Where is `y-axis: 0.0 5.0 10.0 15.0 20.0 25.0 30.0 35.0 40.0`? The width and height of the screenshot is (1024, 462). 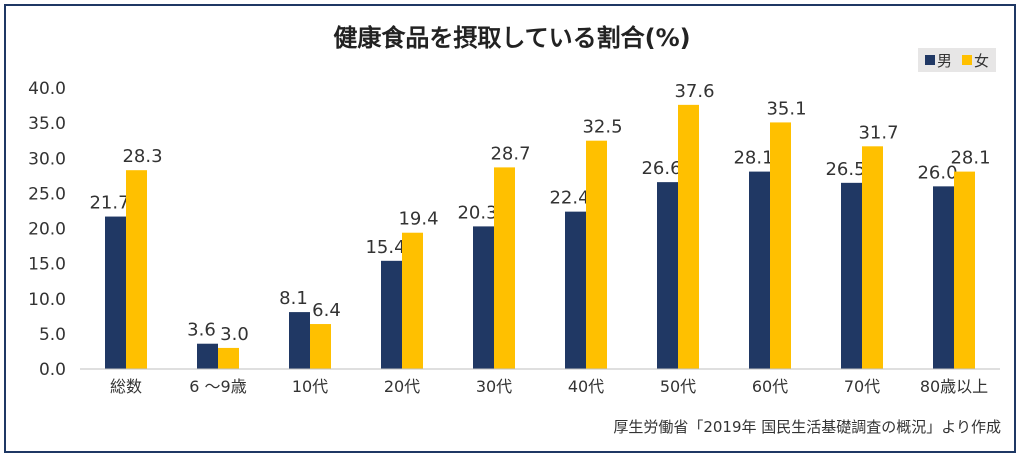
y-axis: 0.0 5.0 10.0 15.0 20.0 25.0 30.0 35.0 40.0 is located at coordinates (47, 229).